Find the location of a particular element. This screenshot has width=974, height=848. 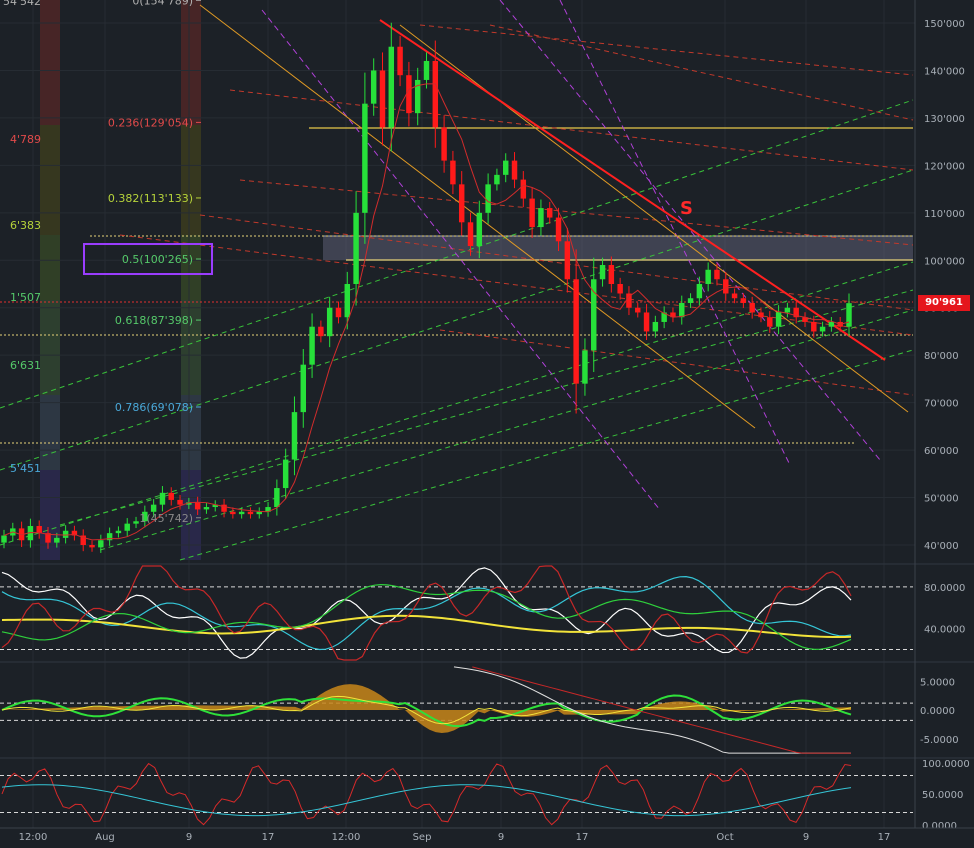

time-axis-tick-label: Sep is located at coordinates (422, 837).